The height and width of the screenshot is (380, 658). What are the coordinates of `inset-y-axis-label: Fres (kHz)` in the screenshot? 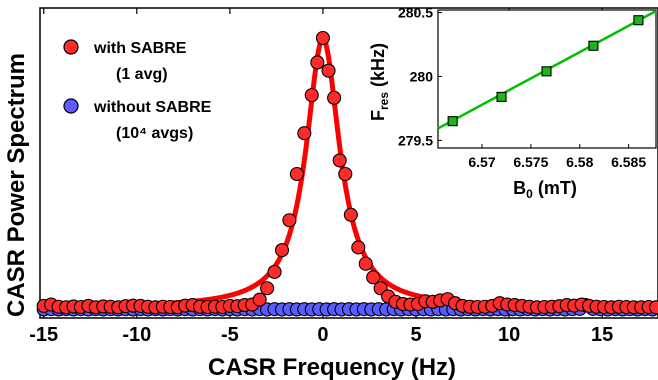 It's located at (379, 82).